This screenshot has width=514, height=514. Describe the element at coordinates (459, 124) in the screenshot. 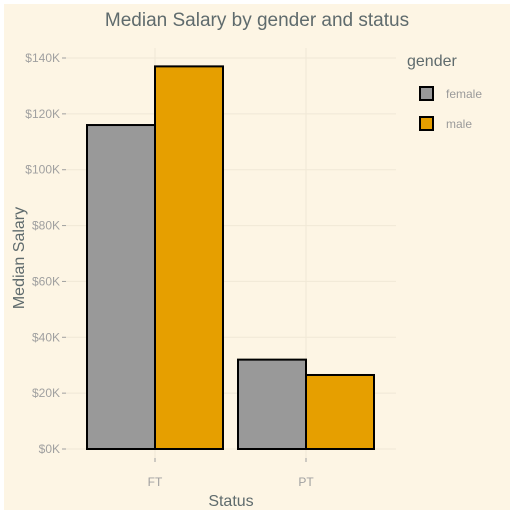

I see `legend-label-male: male` at that location.